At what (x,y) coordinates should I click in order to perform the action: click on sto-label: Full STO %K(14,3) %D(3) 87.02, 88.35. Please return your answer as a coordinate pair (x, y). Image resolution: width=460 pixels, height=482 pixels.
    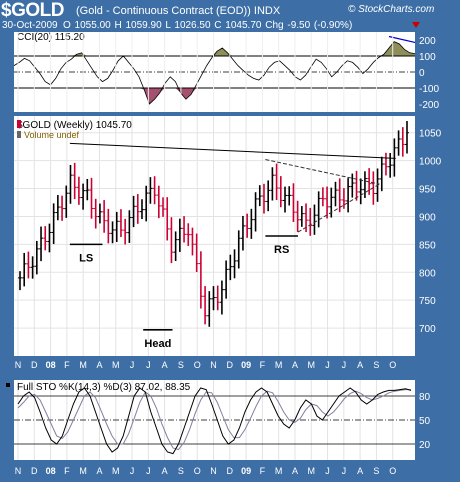
    Looking at the image, I should click on (104, 387).